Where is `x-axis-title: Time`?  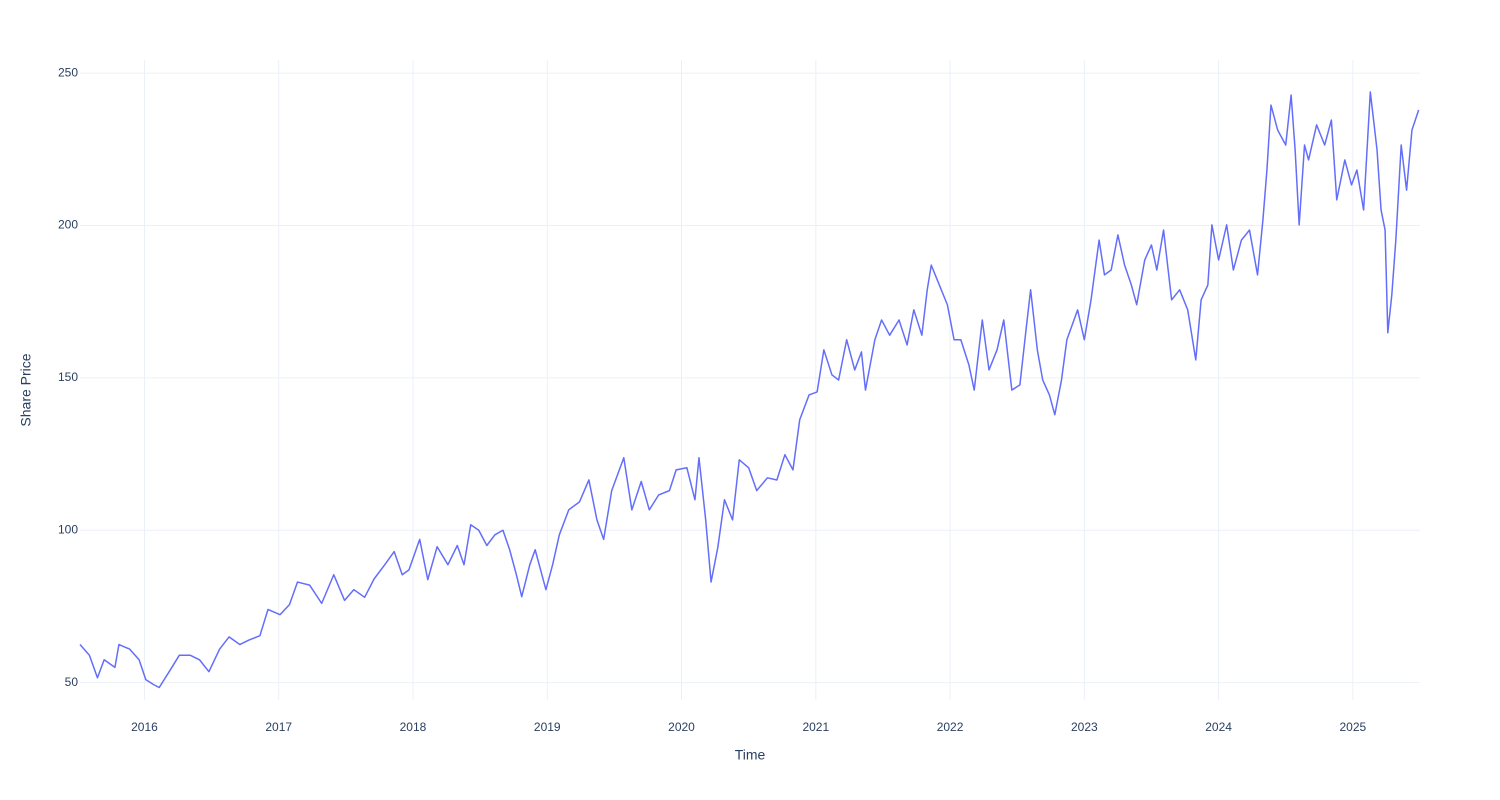 x-axis-title: Time is located at coordinates (750, 755).